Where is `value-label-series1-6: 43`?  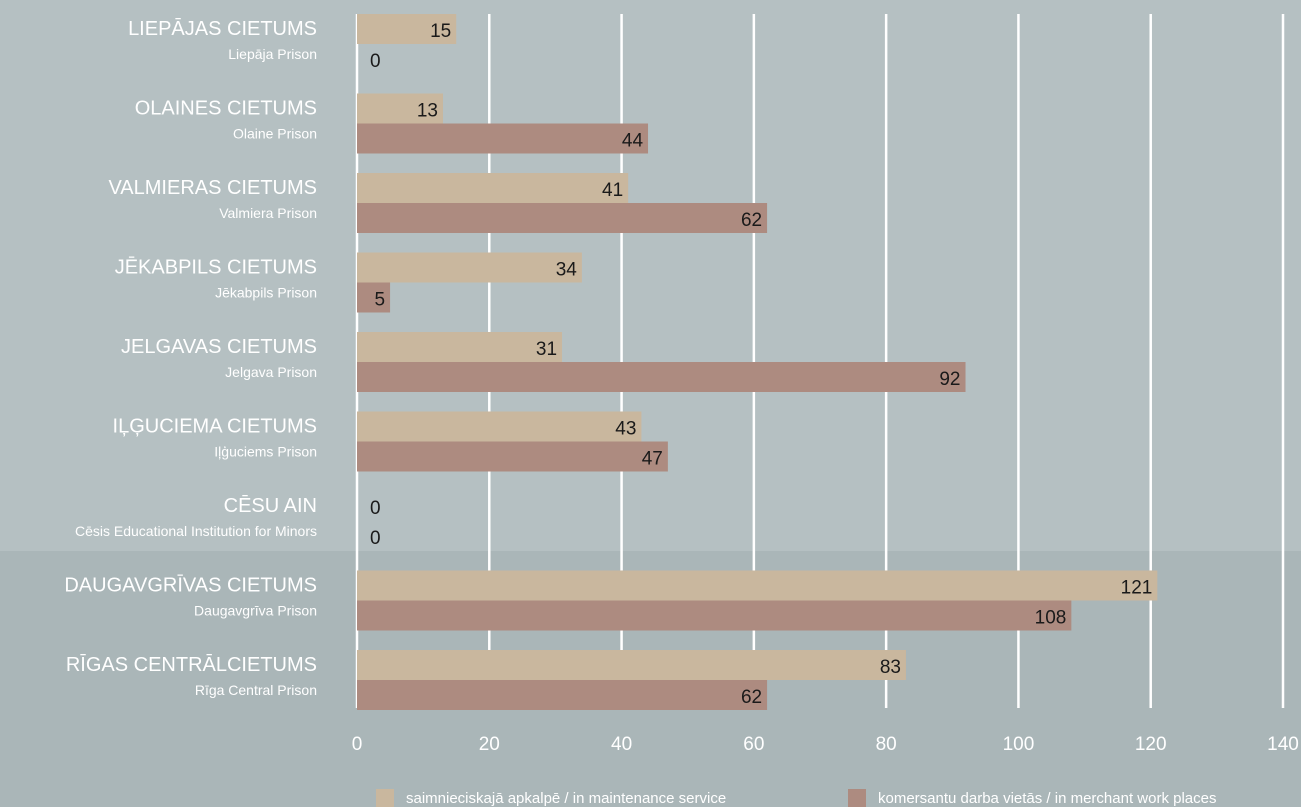 value-label-series1-6: 43 is located at coordinates (625, 429).